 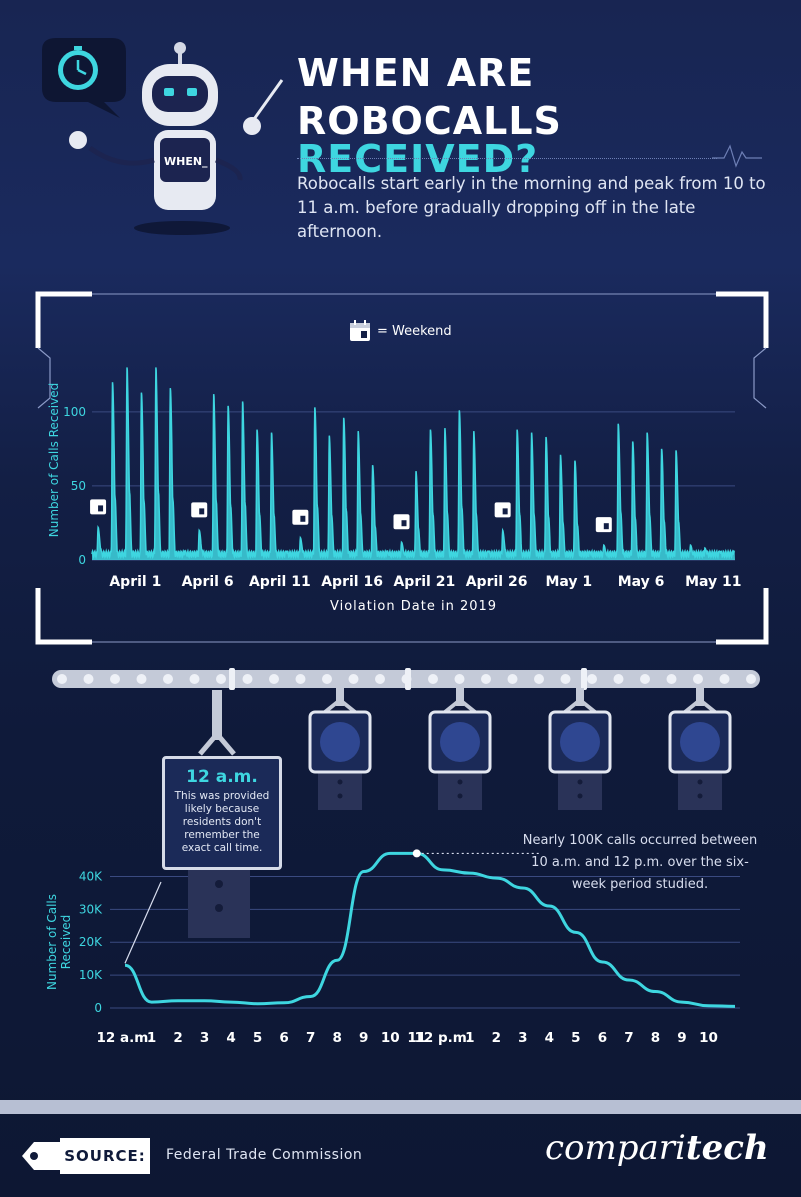 I want to click on chart1-series-line, so click(x=413, y=463).